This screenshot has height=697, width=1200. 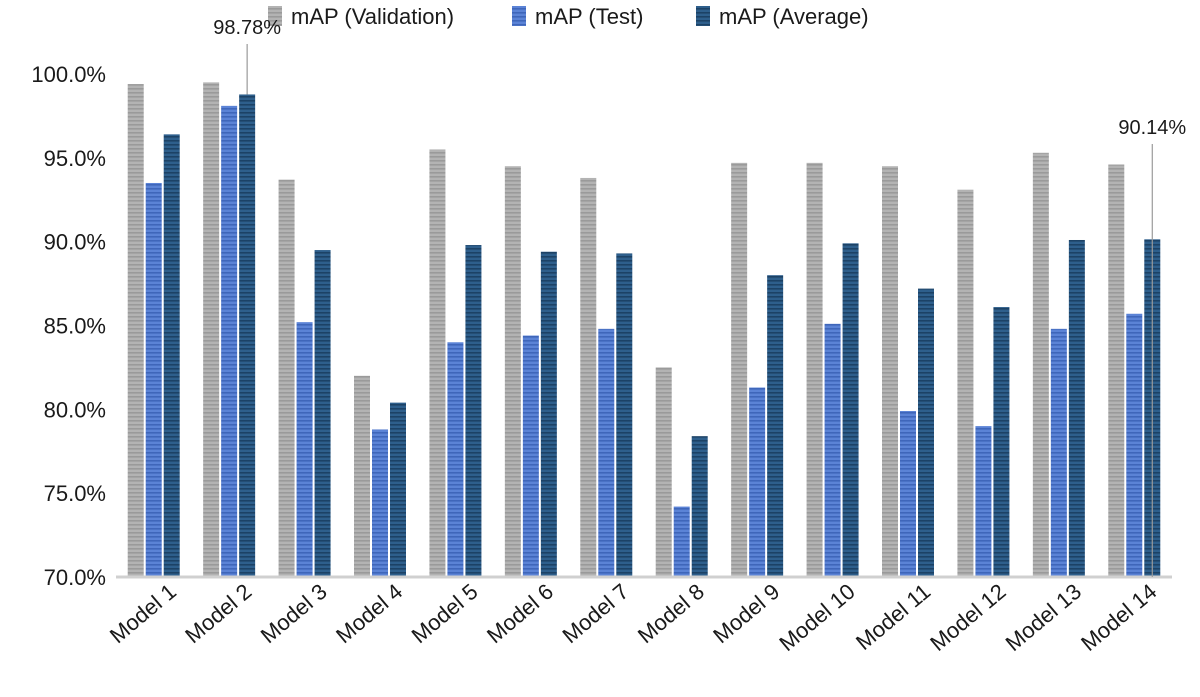 I want to click on data-label: 90.14%, so click(x=1152, y=128).